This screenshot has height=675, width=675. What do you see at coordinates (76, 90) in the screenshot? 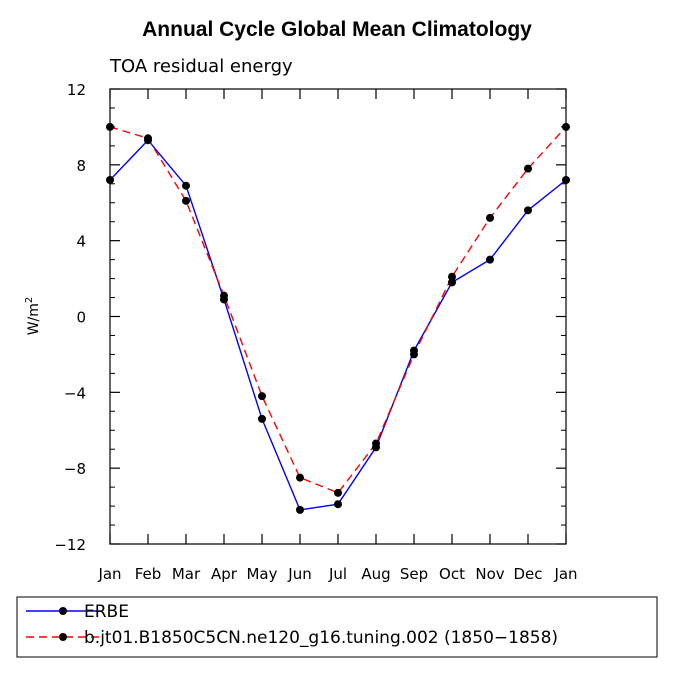
I see `y-tick-label: 12` at bounding box center [76, 90].